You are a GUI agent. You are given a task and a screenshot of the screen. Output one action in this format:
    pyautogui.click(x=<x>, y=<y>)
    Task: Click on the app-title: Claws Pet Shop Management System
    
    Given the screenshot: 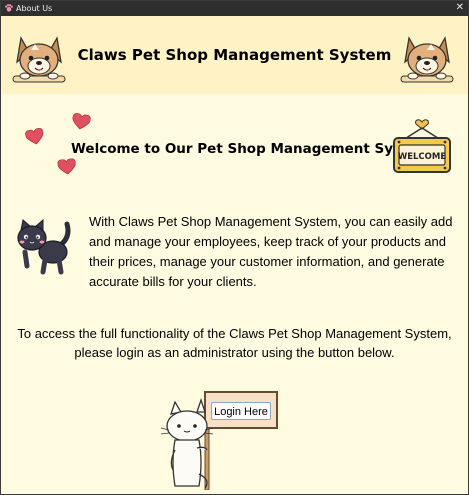 What is the action you would take?
    pyautogui.click(x=234, y=55)
    